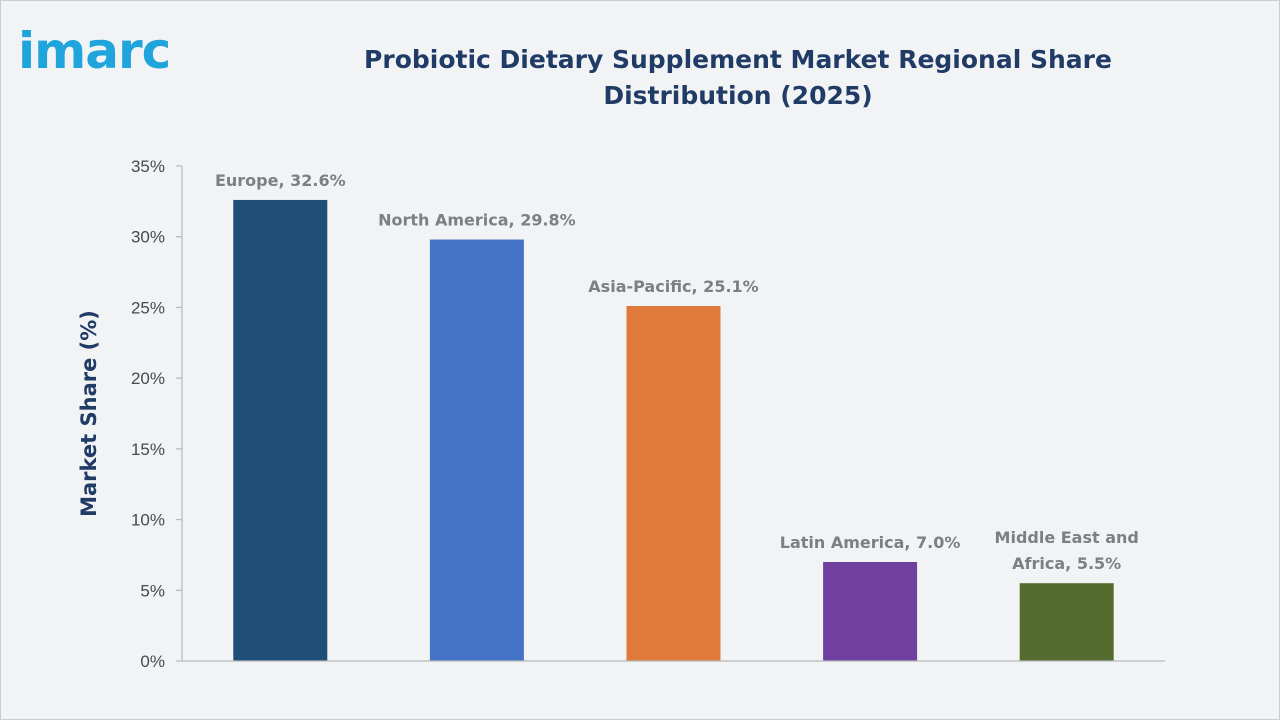 The image size is (1280, 720). I want to click on y-tick-label: 20%, so click(148, 378).